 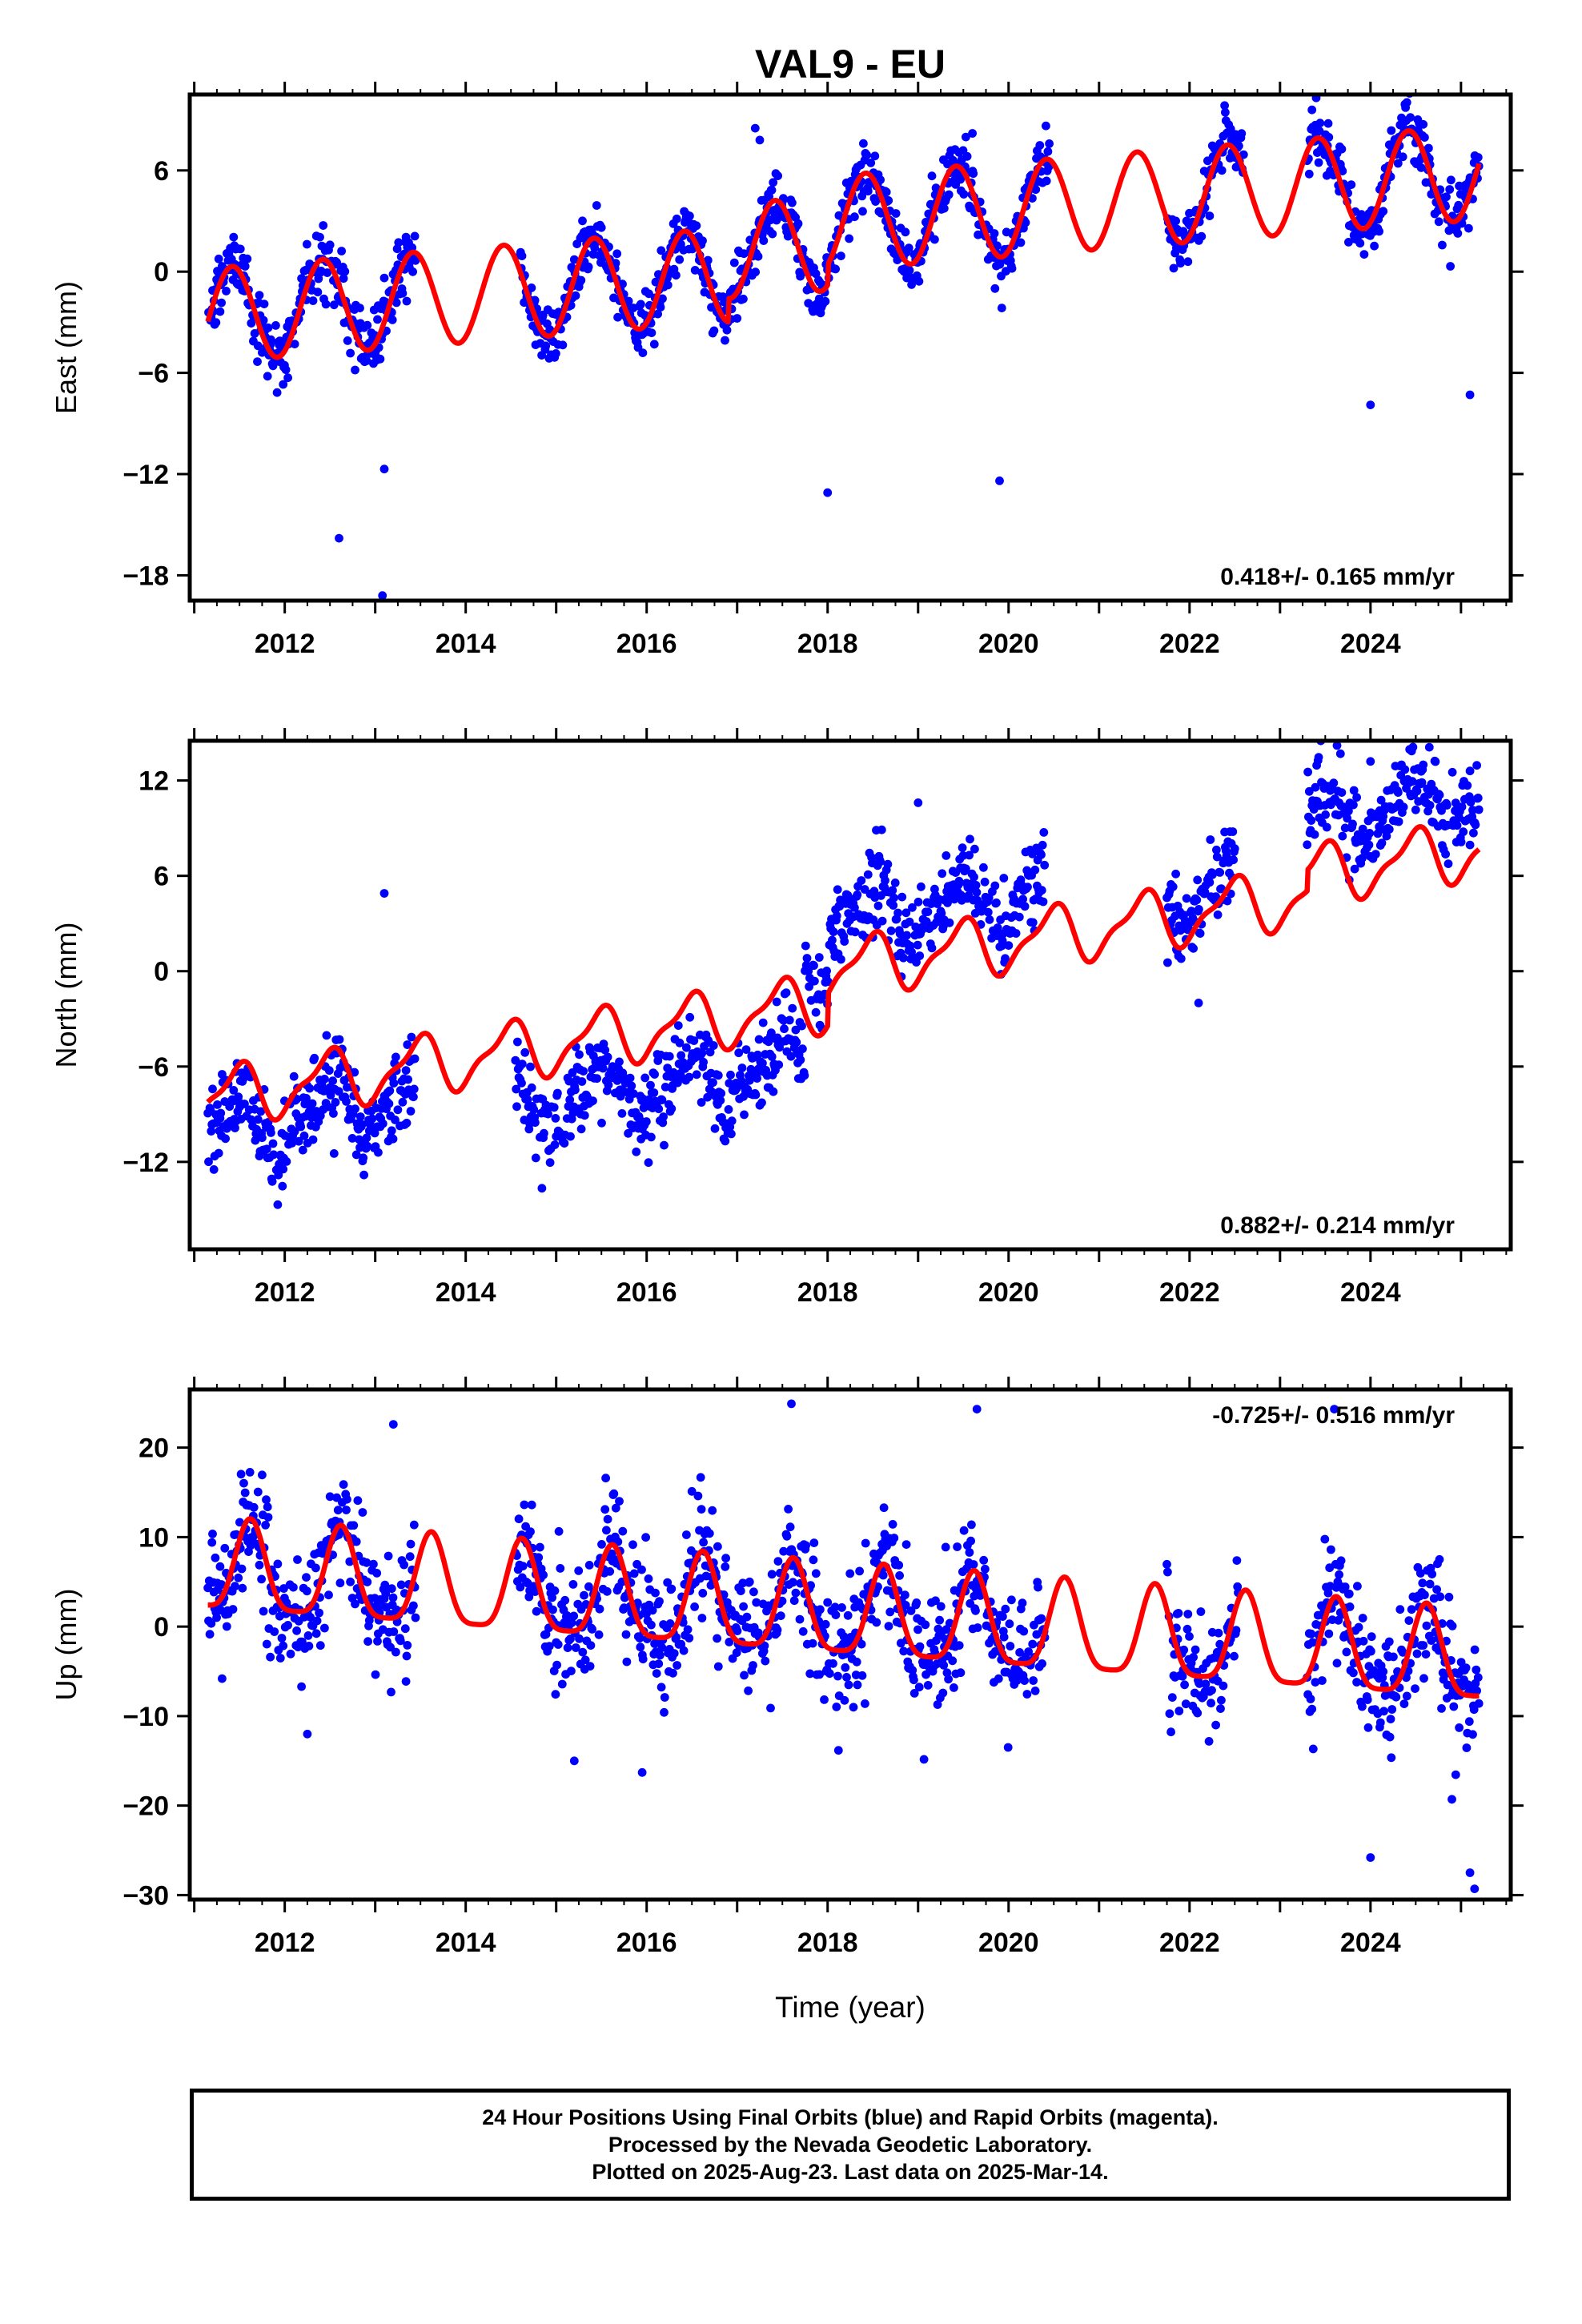 I want to click on y-tick-label: −12, so click(x=145, y=1163).